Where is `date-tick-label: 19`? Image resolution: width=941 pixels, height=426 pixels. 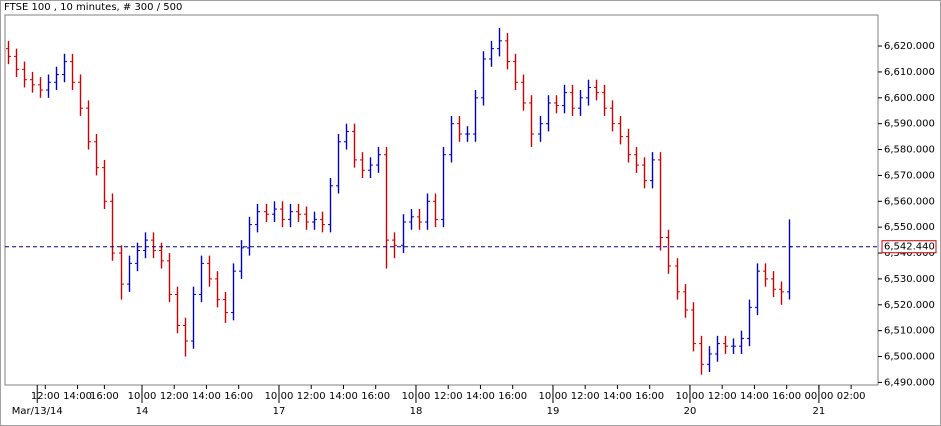 date-tick-label: 19 is located at coordinates (553, 411).